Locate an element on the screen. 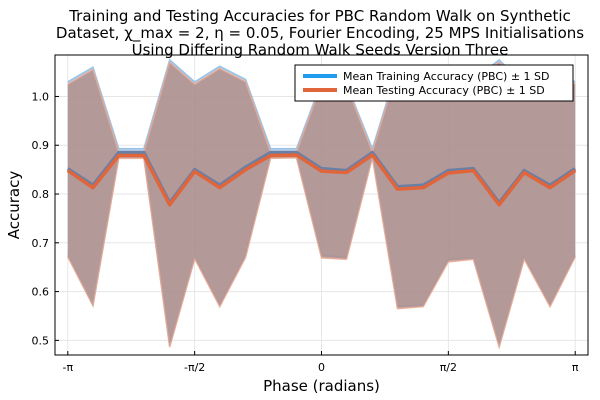  x-axis-ticks: -π -π/2 0 π/2 π is located at coordinates (320, 362).